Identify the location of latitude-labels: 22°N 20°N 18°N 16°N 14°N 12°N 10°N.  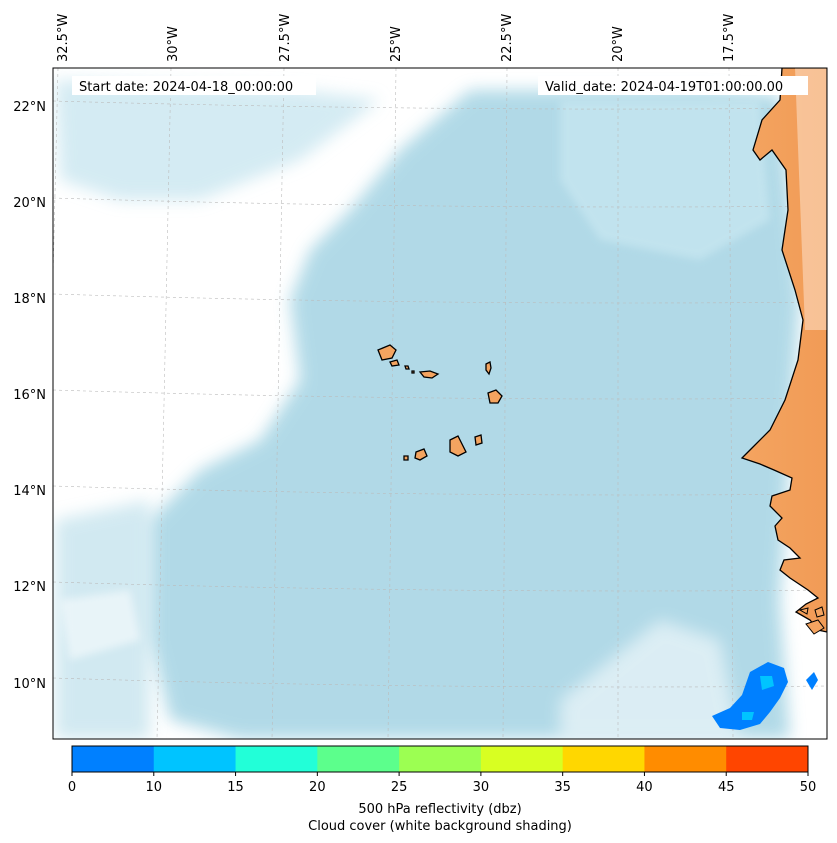
(29, 396).